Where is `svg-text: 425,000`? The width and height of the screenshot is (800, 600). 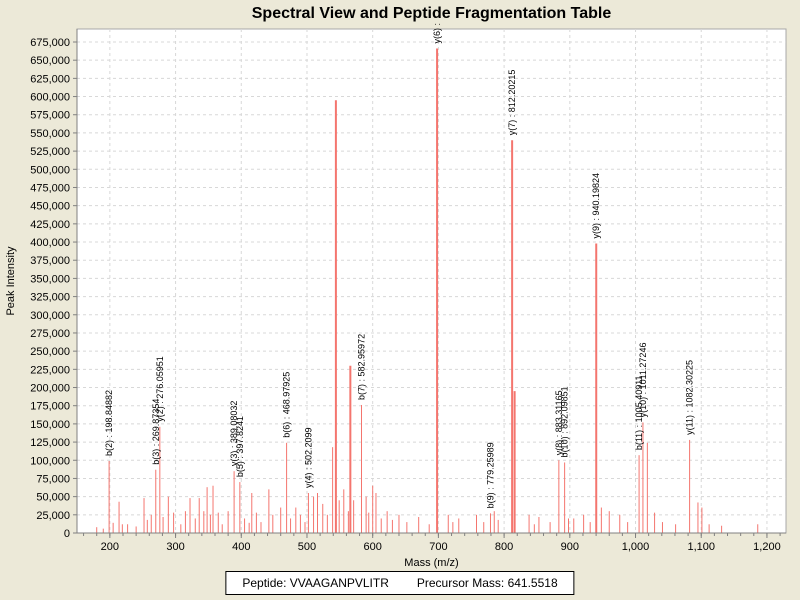
svg-text: 425,000 is located at coordinates (50, 225).